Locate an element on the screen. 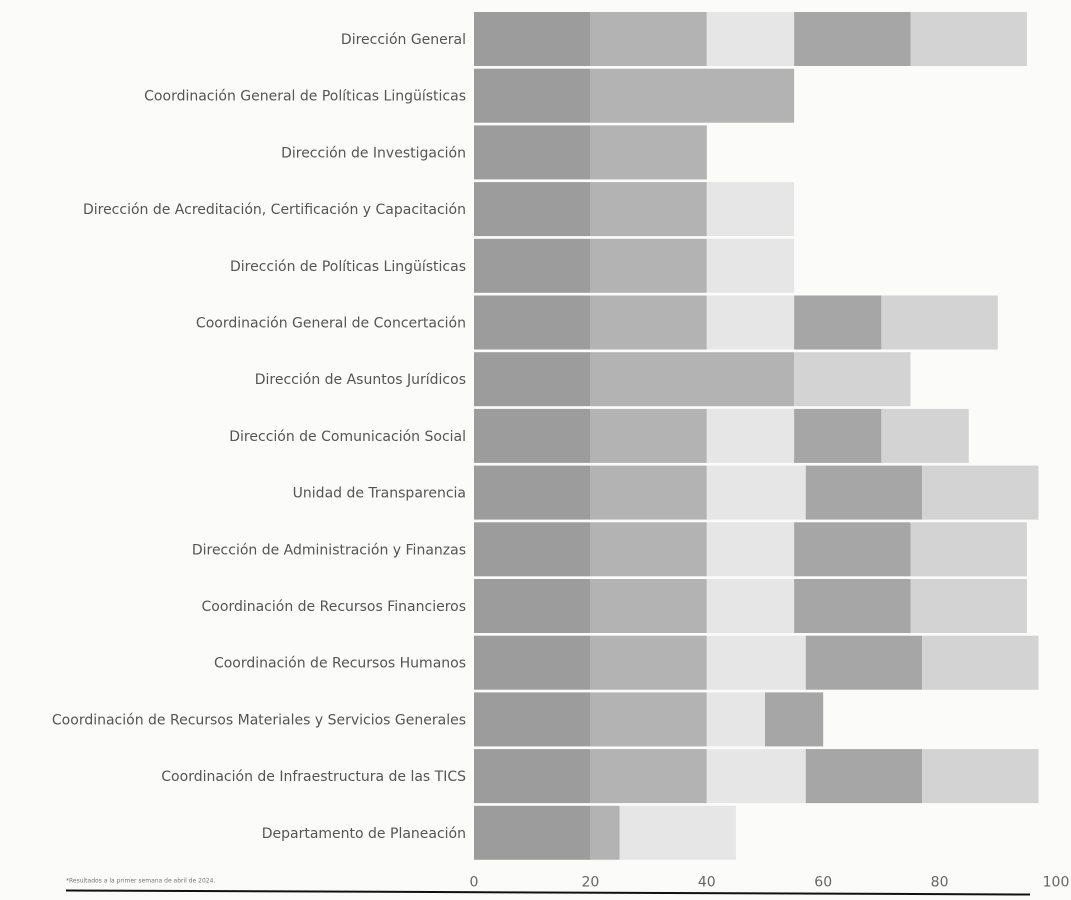 The image size is (1071, 900). category-label: Unidad de Transparencia is located at coordinates (379, 494).